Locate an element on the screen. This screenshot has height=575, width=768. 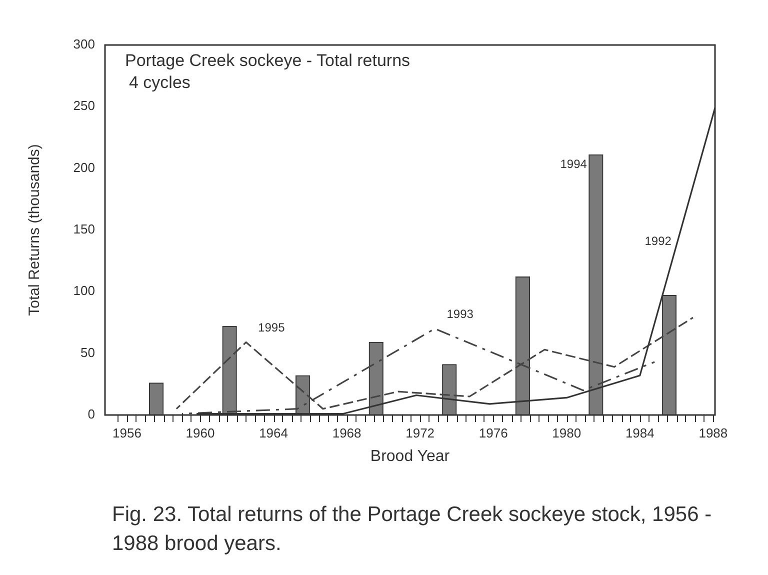
y-tick-label: 250 is located at coordinates (84, 106).